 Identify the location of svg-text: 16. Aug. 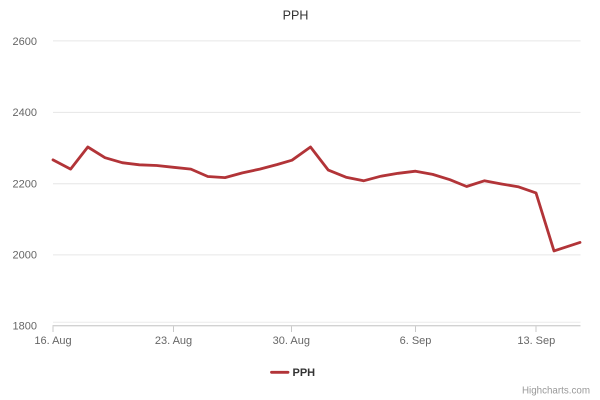
(52, 341).